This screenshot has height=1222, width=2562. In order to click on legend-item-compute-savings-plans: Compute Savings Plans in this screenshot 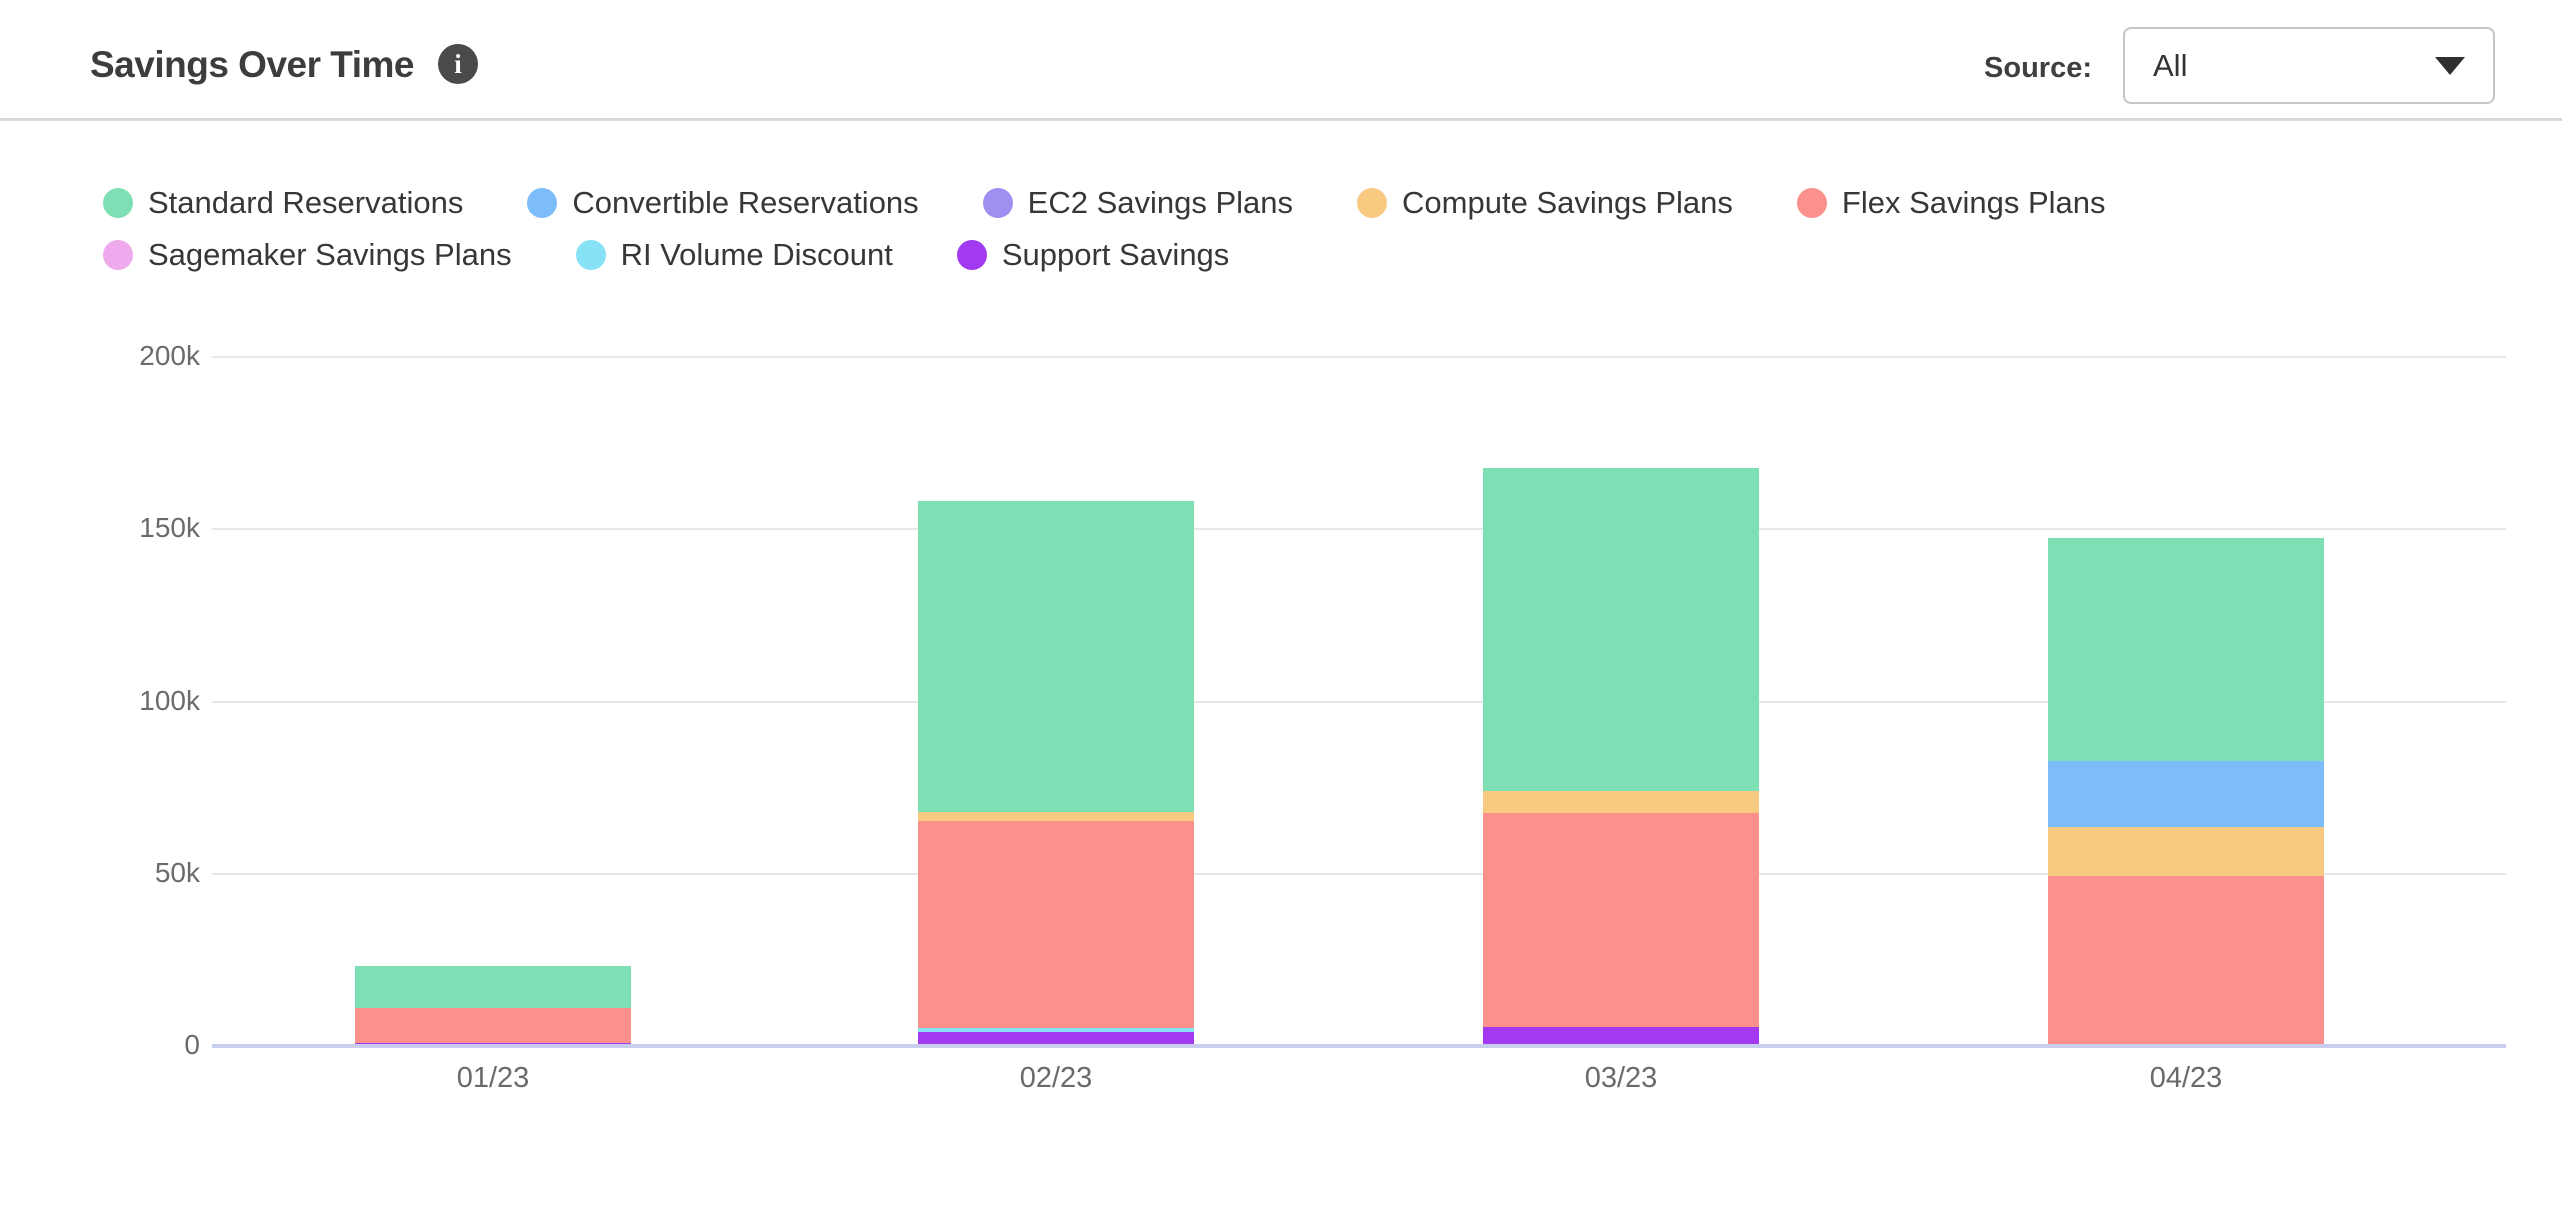, I will do `click(1545, 202)`.